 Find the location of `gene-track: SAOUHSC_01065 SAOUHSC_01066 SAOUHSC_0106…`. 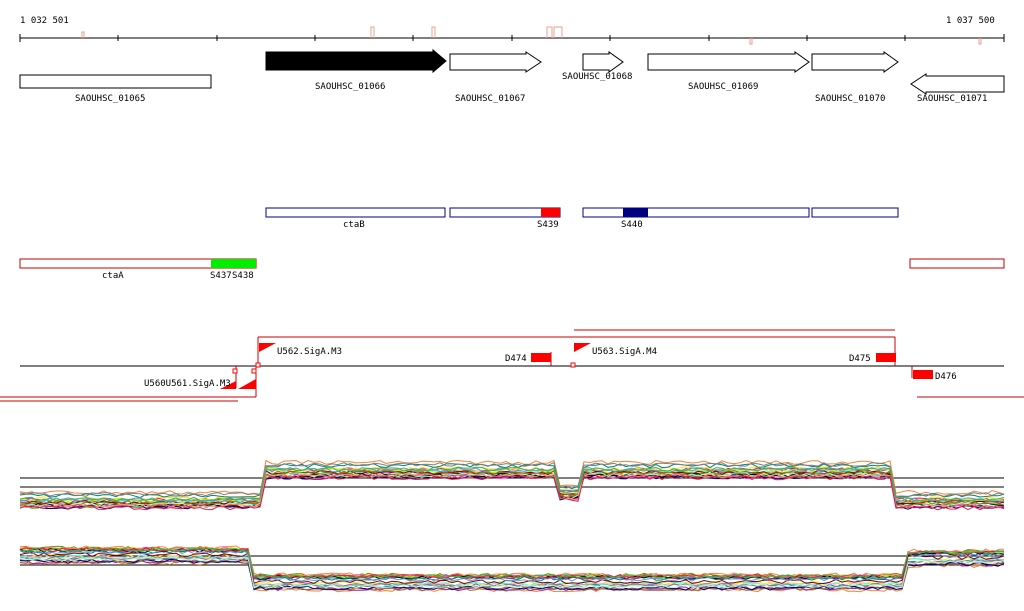

gene-track: SAOUHSC_01065 SAOUHSC_01066 SAOUHSC_0106… is located at coordinates (512, 76).